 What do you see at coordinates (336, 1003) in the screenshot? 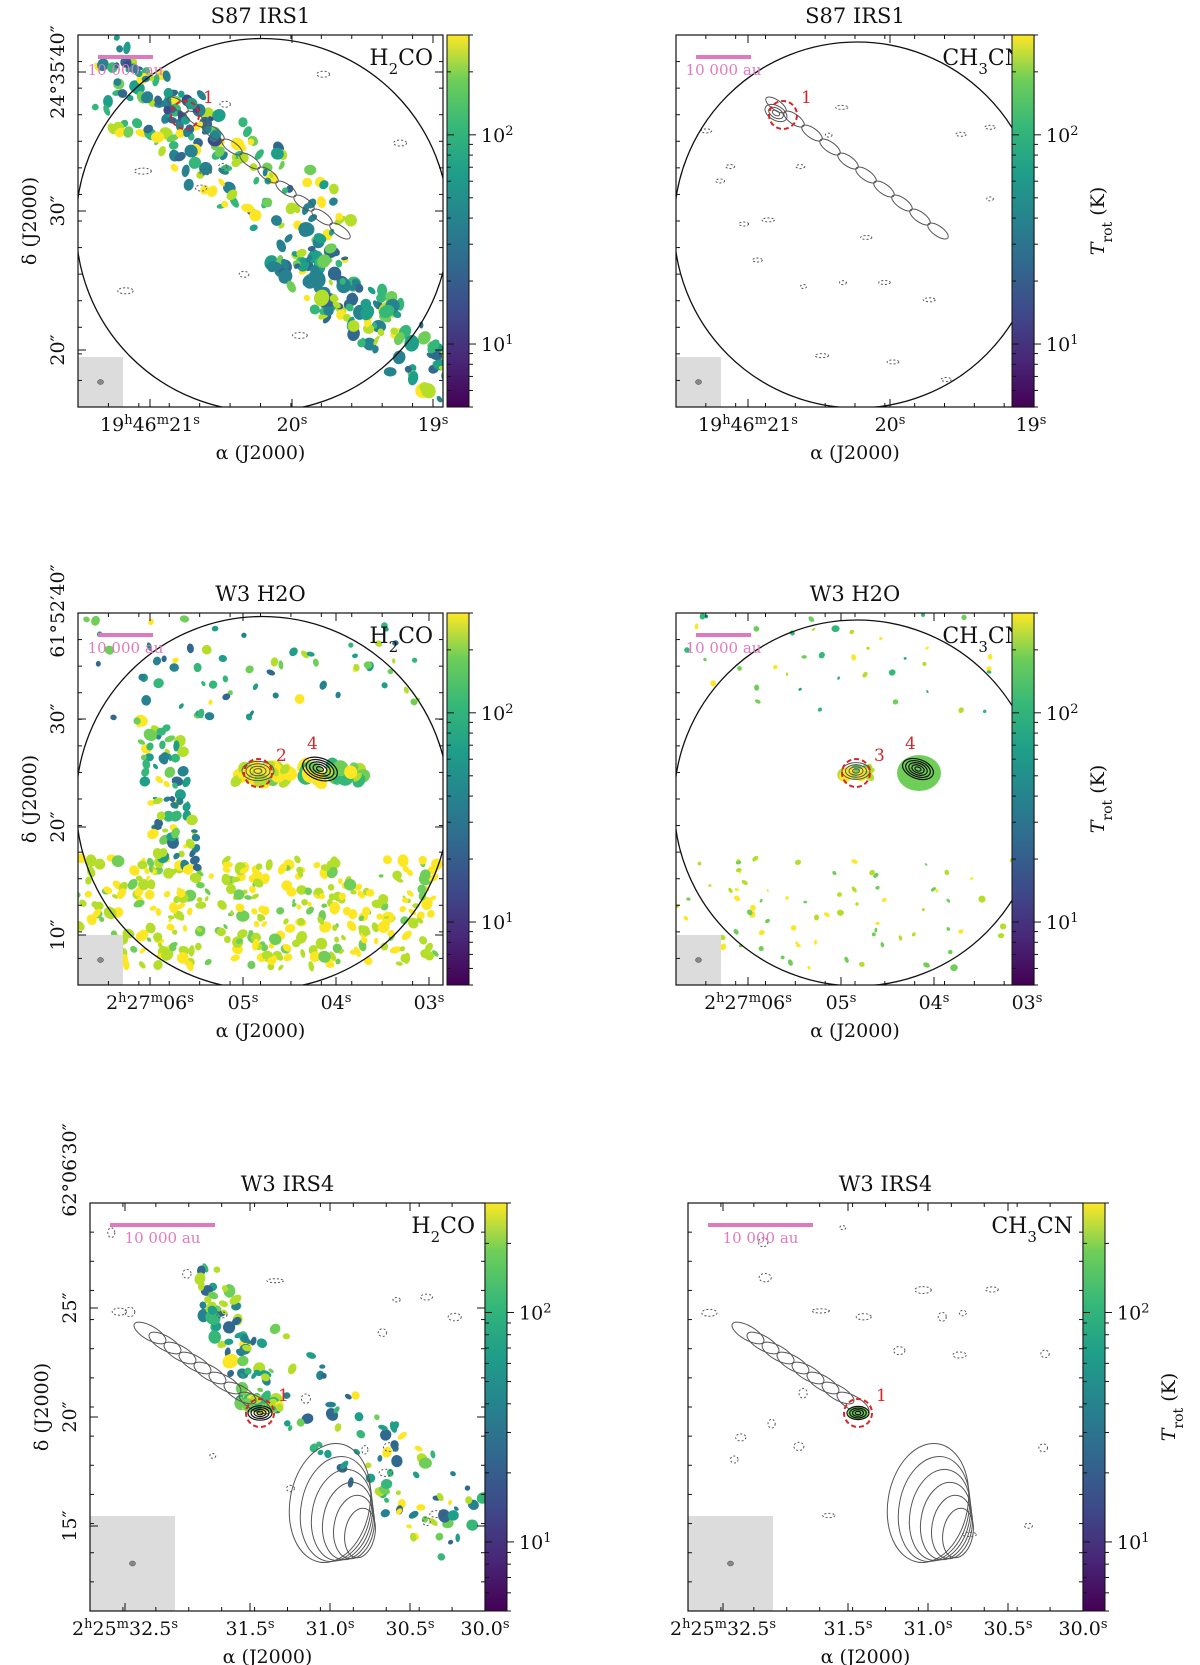
I see `x-tick-label: 04s` at bounding box center [336, 1003].